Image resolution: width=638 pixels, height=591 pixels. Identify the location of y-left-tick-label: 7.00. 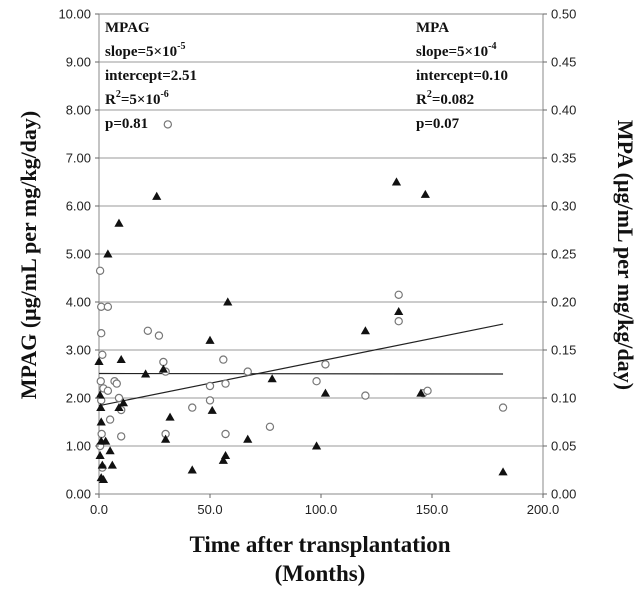
(78, 158).